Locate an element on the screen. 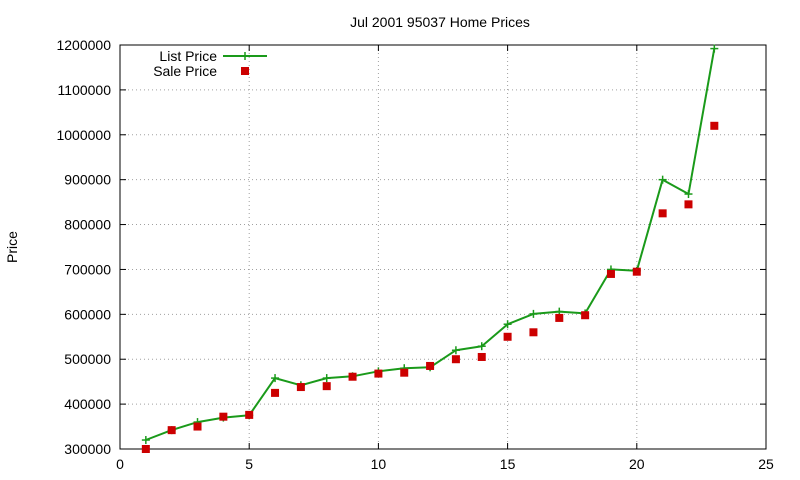 The width and height of the screenshot is (800, 480). y-tick-label: 400000 is located at coordinates (87, 404).